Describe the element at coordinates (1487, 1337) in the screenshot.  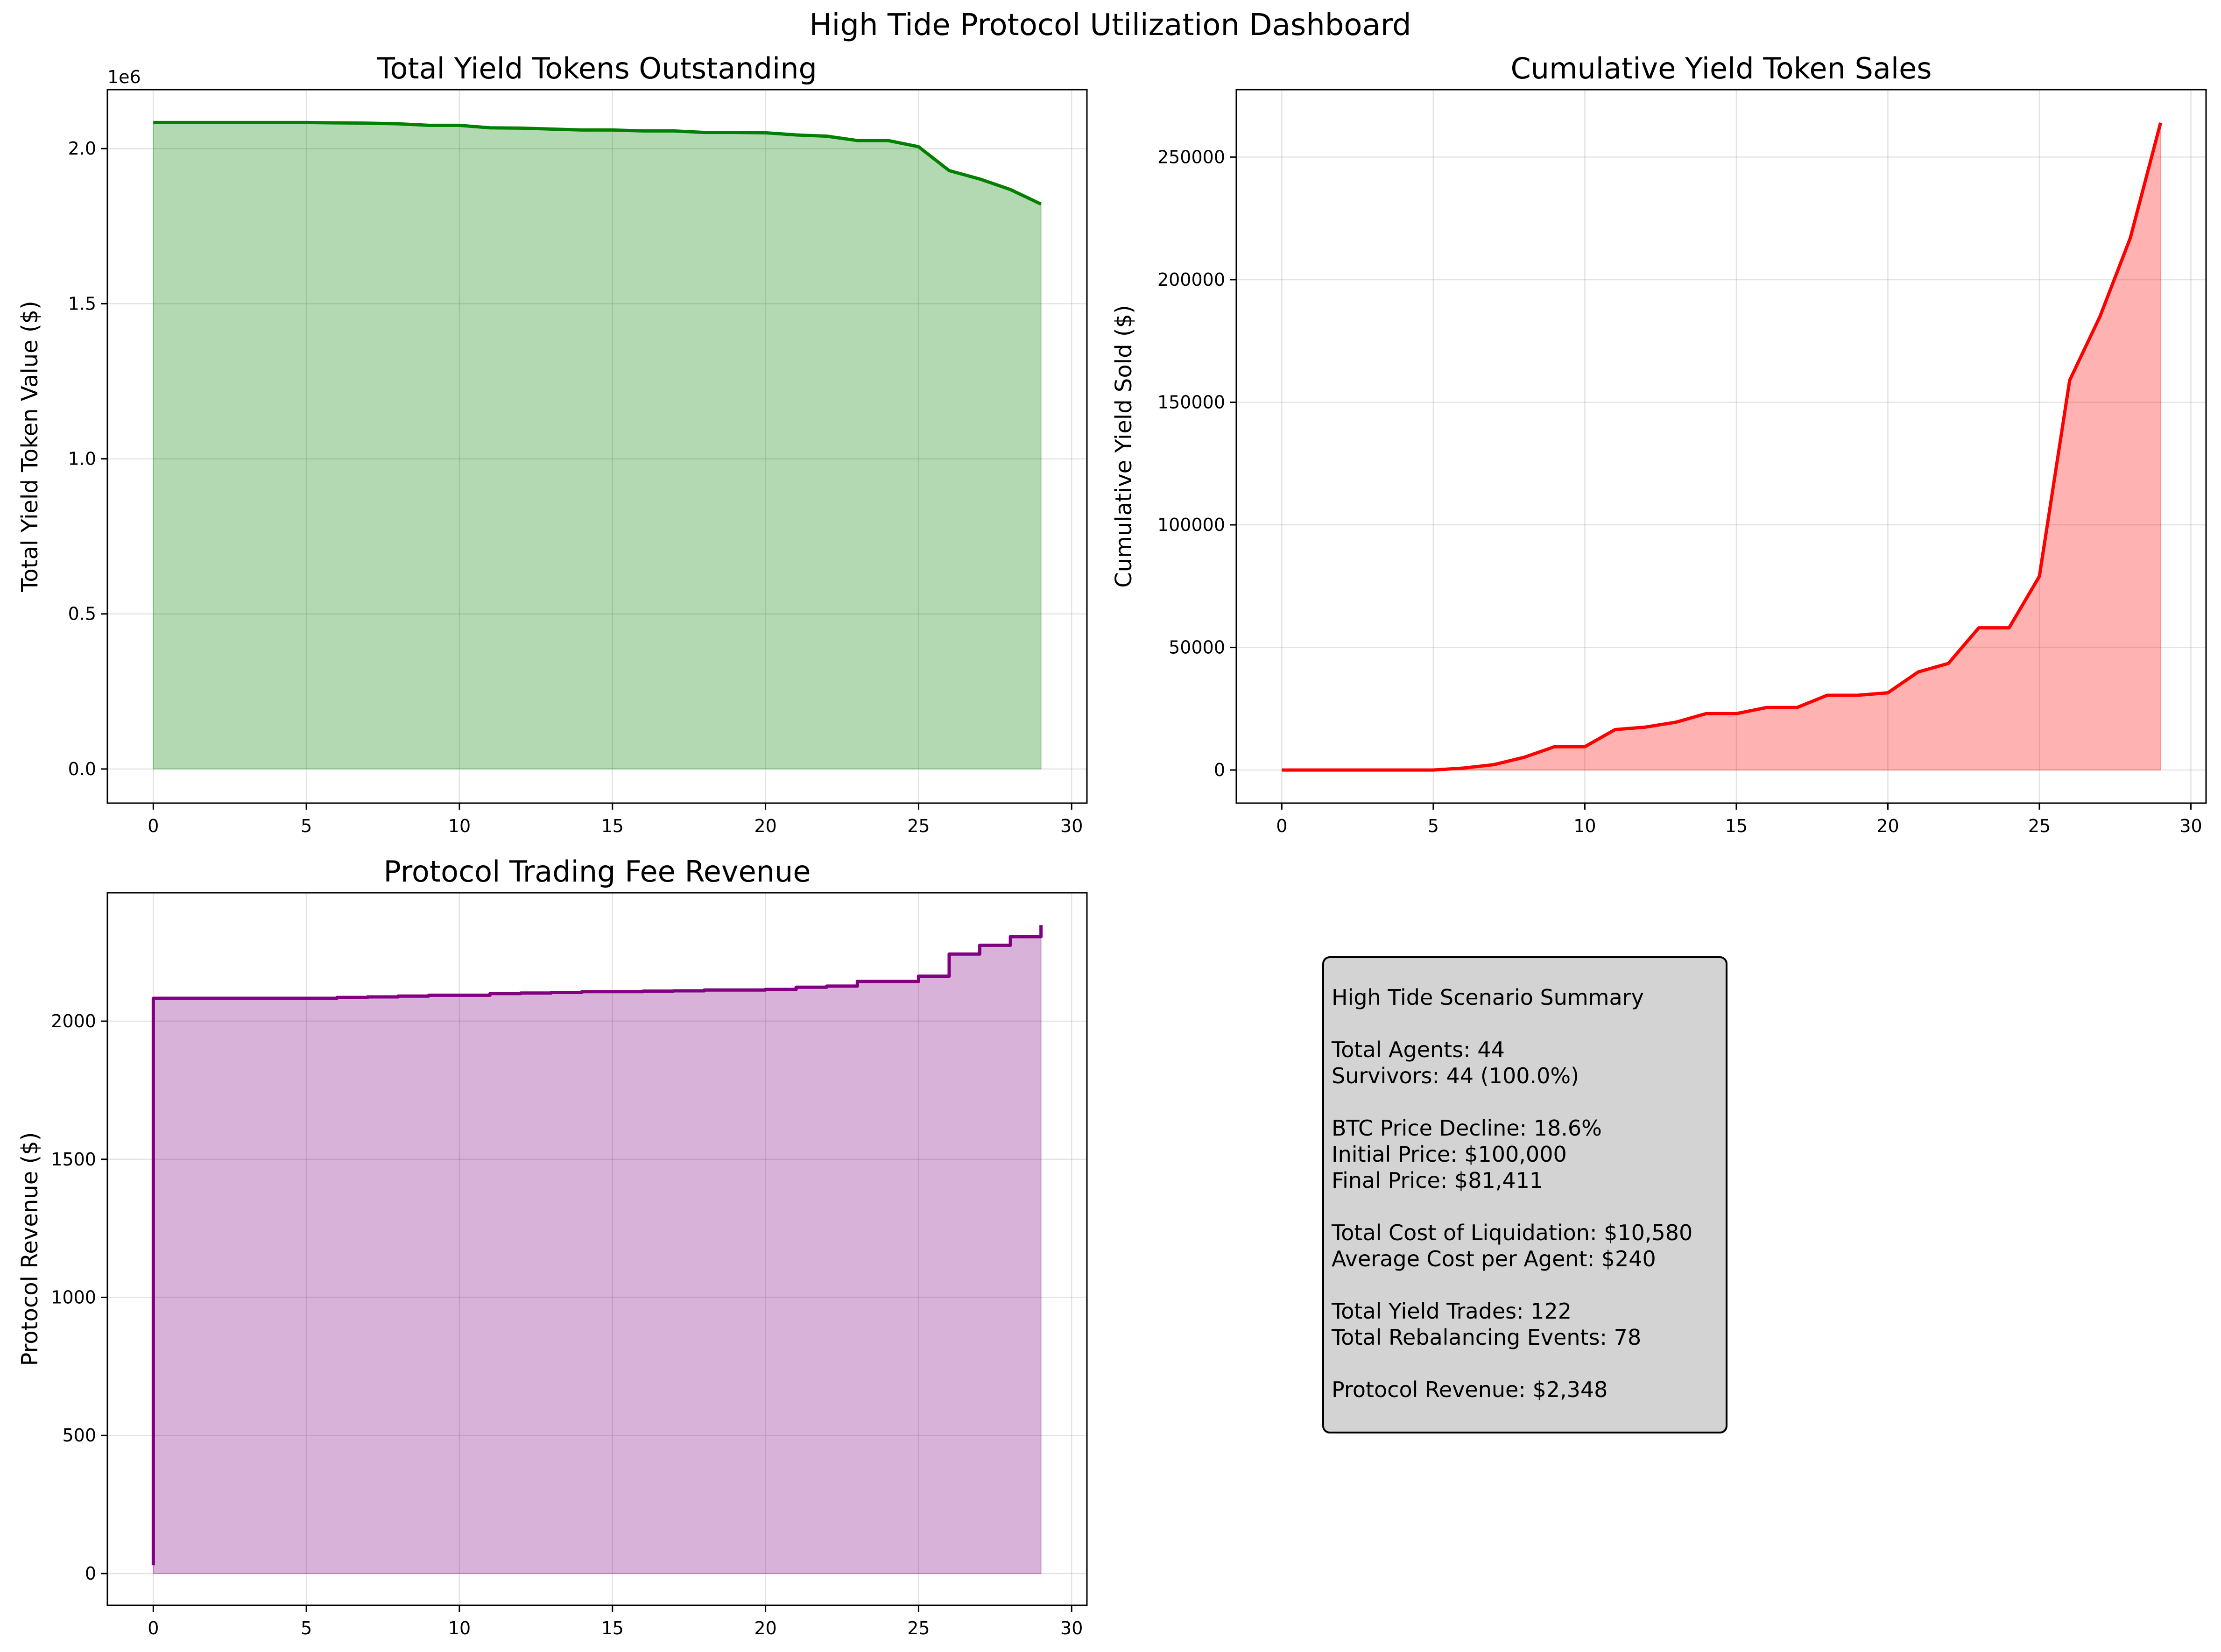
I see `summary-rebalancing-events: Total Rebalancing Events: 78` at that location.